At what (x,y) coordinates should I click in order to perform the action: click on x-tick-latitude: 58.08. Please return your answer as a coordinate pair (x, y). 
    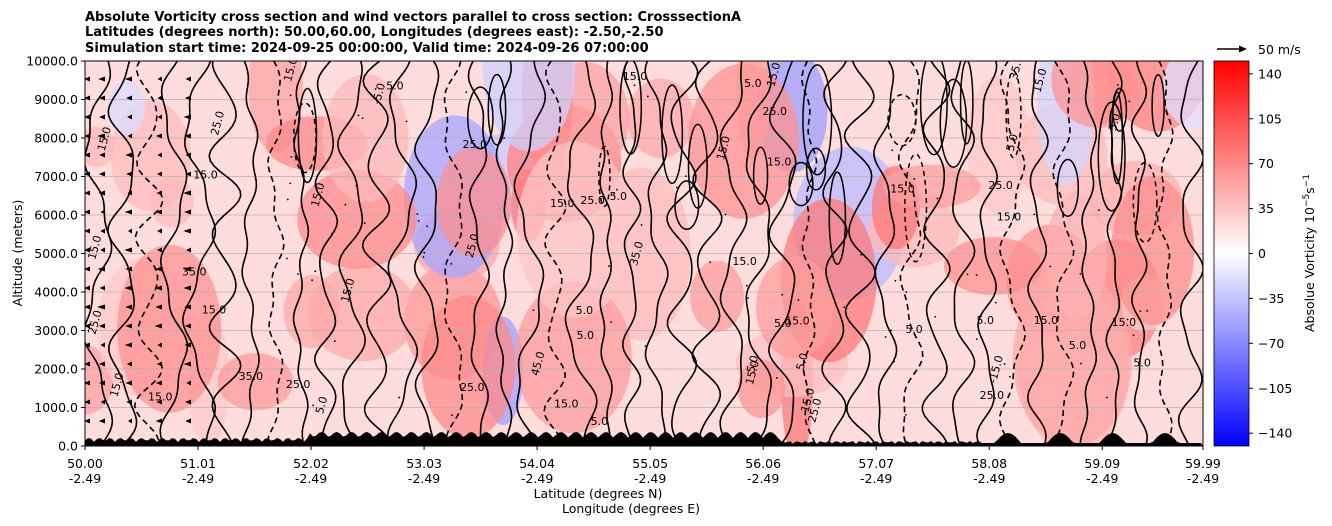
    Looking at the image, I should click on (989, 463).